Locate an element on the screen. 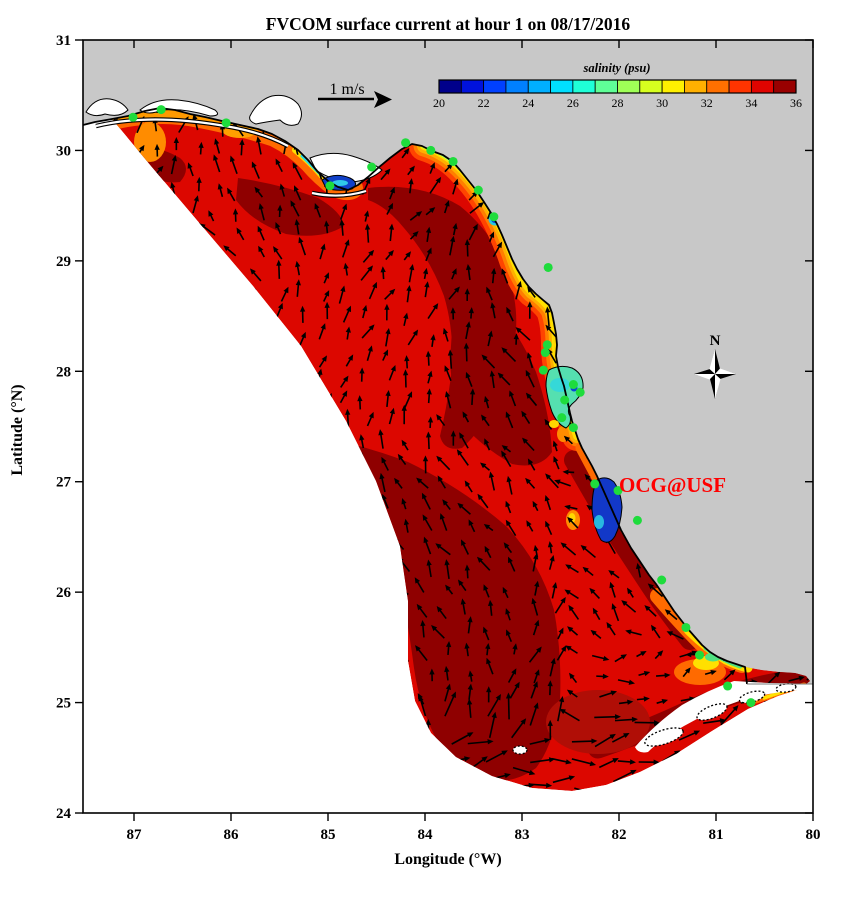 This screenshot has width=857, height=907. coastal-bay is located at coordinates (107, 107).